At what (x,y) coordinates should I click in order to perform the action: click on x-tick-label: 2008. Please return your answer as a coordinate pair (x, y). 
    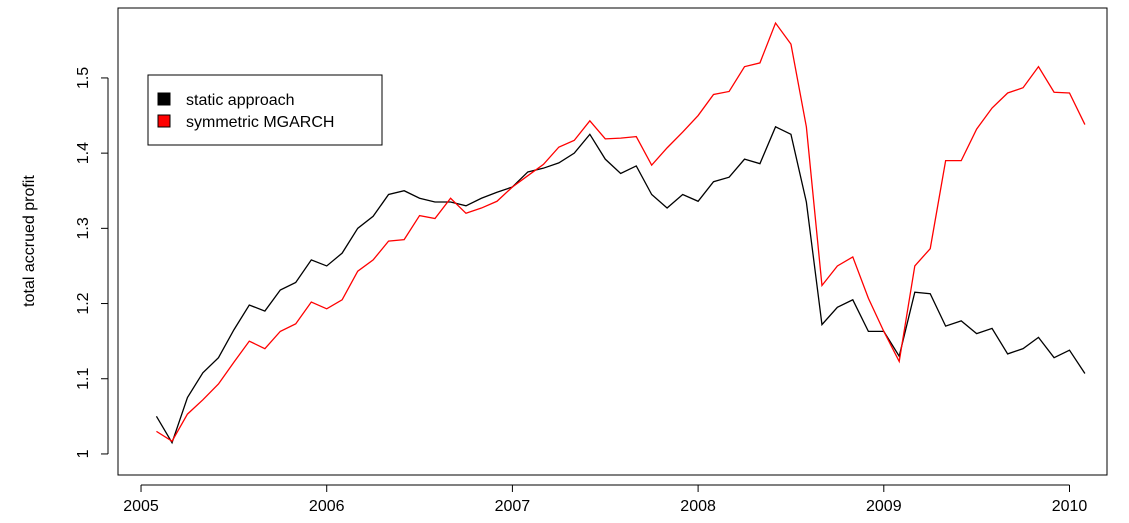
    Looking at the image, I should click on (698, 506).